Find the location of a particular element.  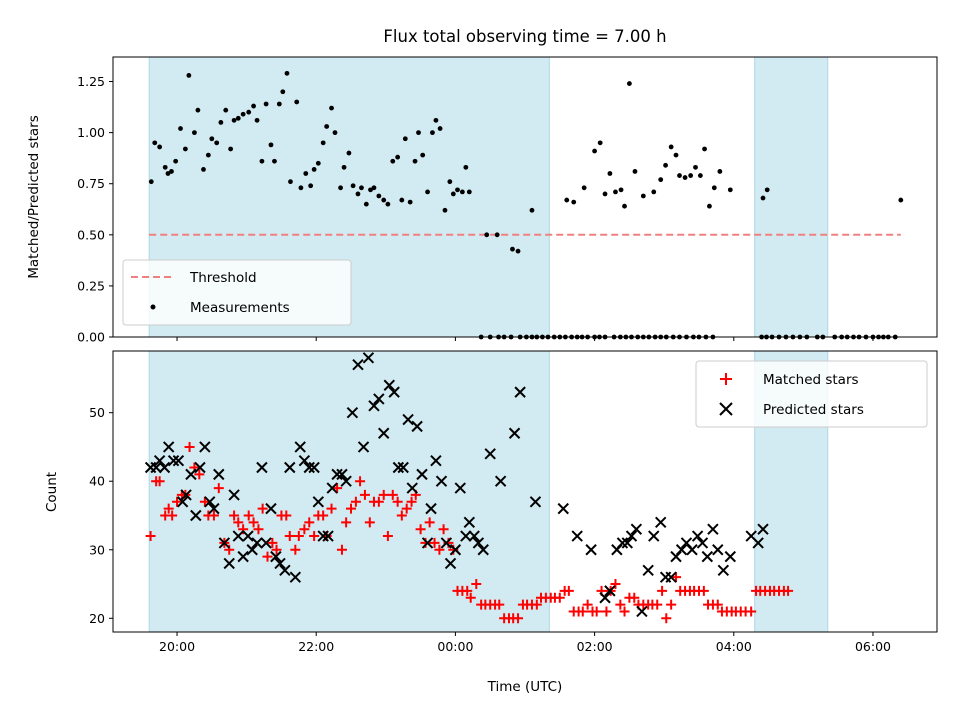

top-legend: Threshold Measurements is located at coordinates (237, 292).